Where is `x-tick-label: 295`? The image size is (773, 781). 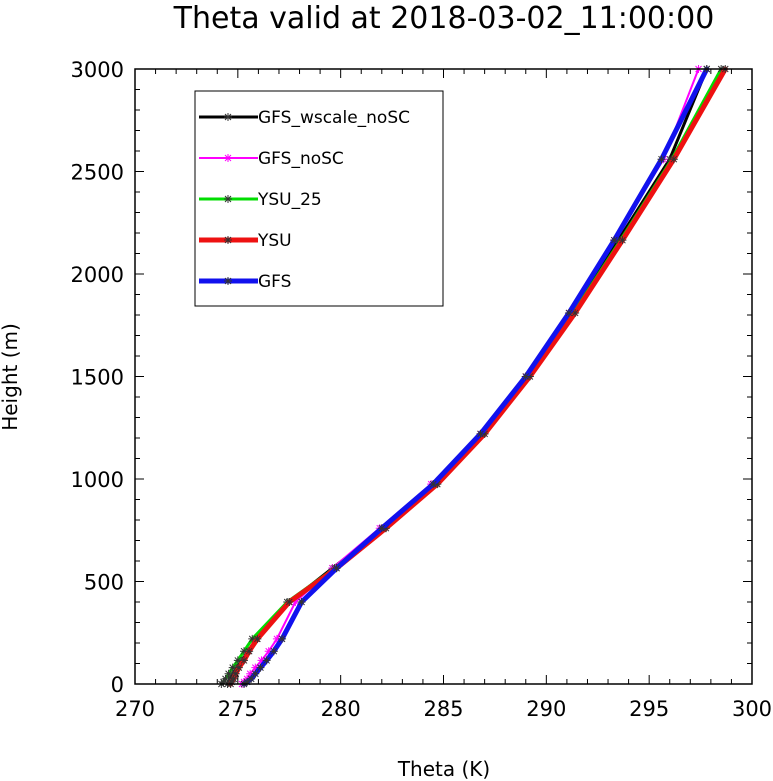 x-tick-label: 295 is located at coordinates (649, 709).